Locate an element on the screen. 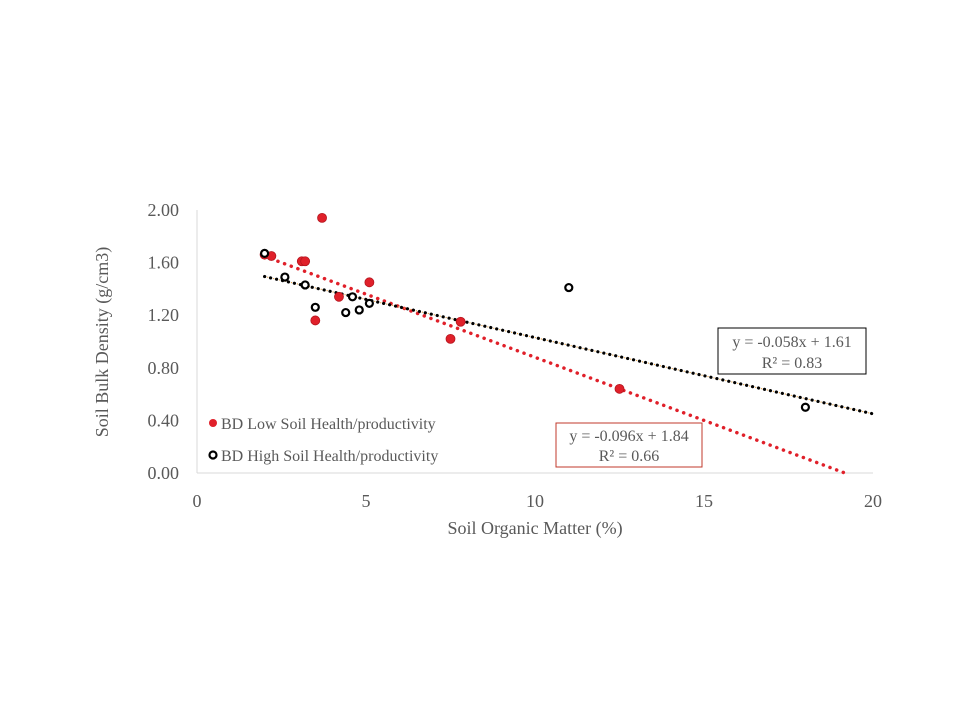  x-tick-label: 0 is located at coordinates (197, 501).